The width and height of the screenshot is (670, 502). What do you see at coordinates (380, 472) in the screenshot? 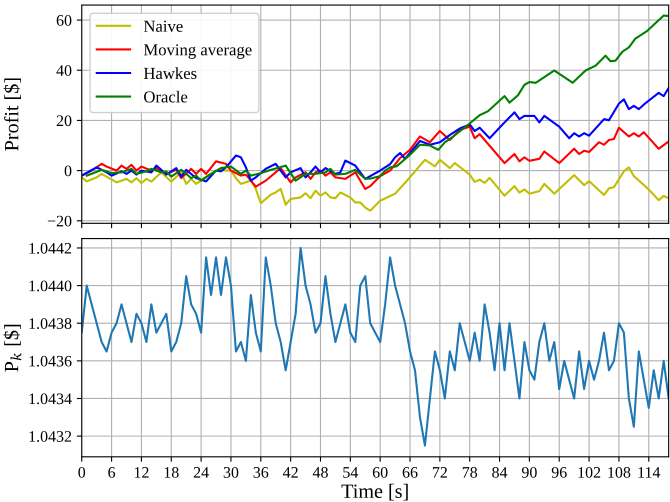
I see `x-tick-label: 60` at bounding box center [380, 472].